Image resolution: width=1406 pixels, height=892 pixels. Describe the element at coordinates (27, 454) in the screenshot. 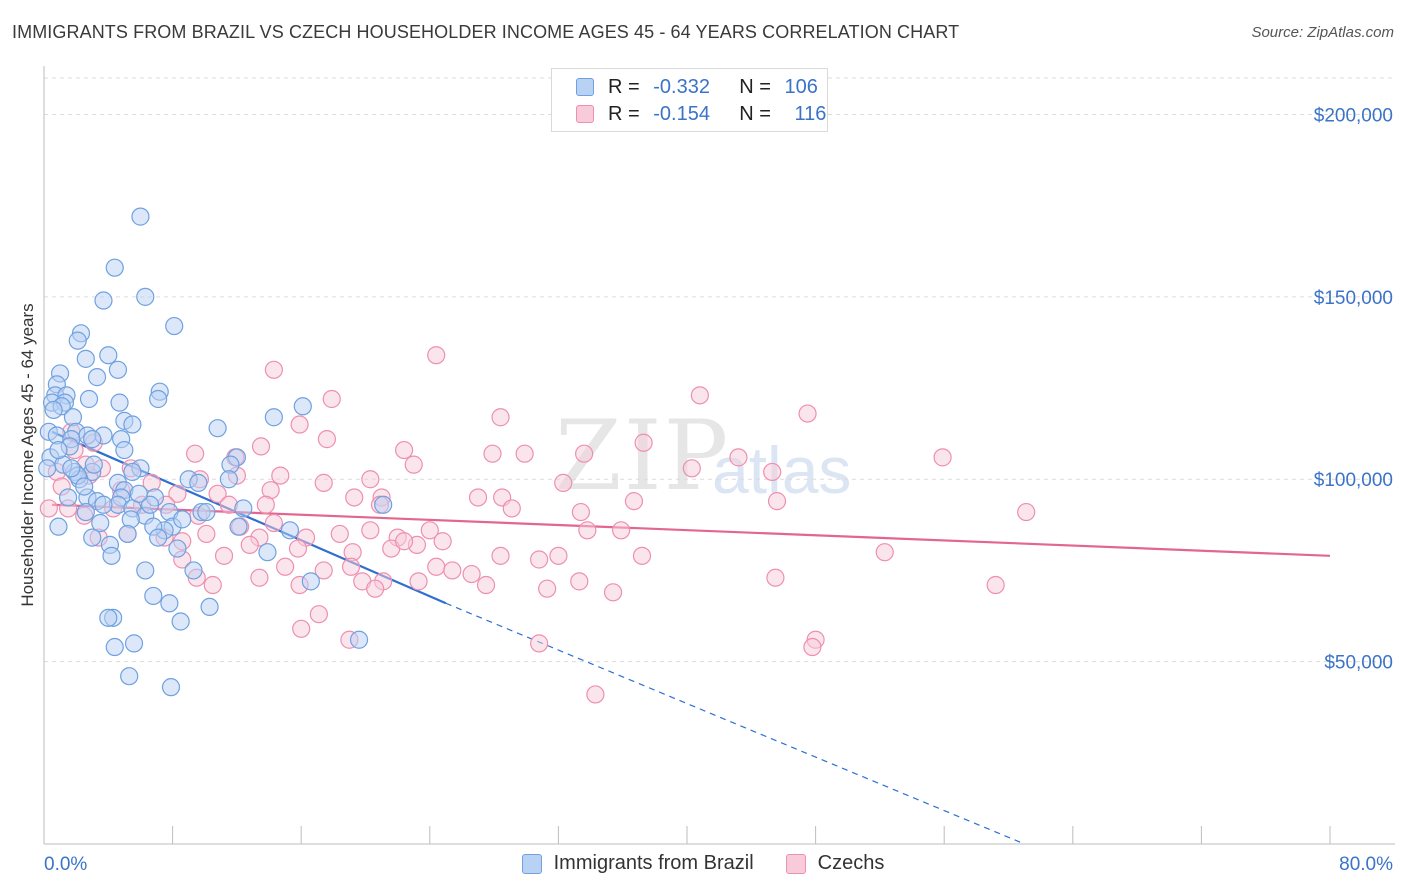

I see `y-axis-label: Householder Income Ages 45 - 64 years` at that location.